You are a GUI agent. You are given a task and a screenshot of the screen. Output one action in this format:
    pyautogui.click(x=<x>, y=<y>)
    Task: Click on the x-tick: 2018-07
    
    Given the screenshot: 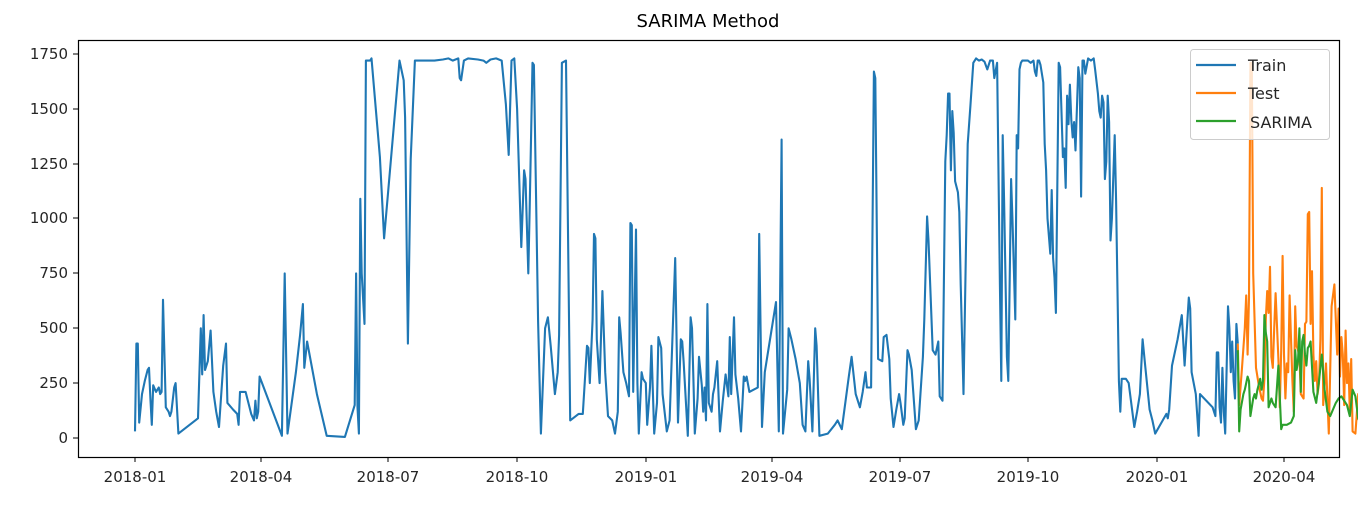 What is the action you would take?
    pyautogui.click(x=388, y=471)
    